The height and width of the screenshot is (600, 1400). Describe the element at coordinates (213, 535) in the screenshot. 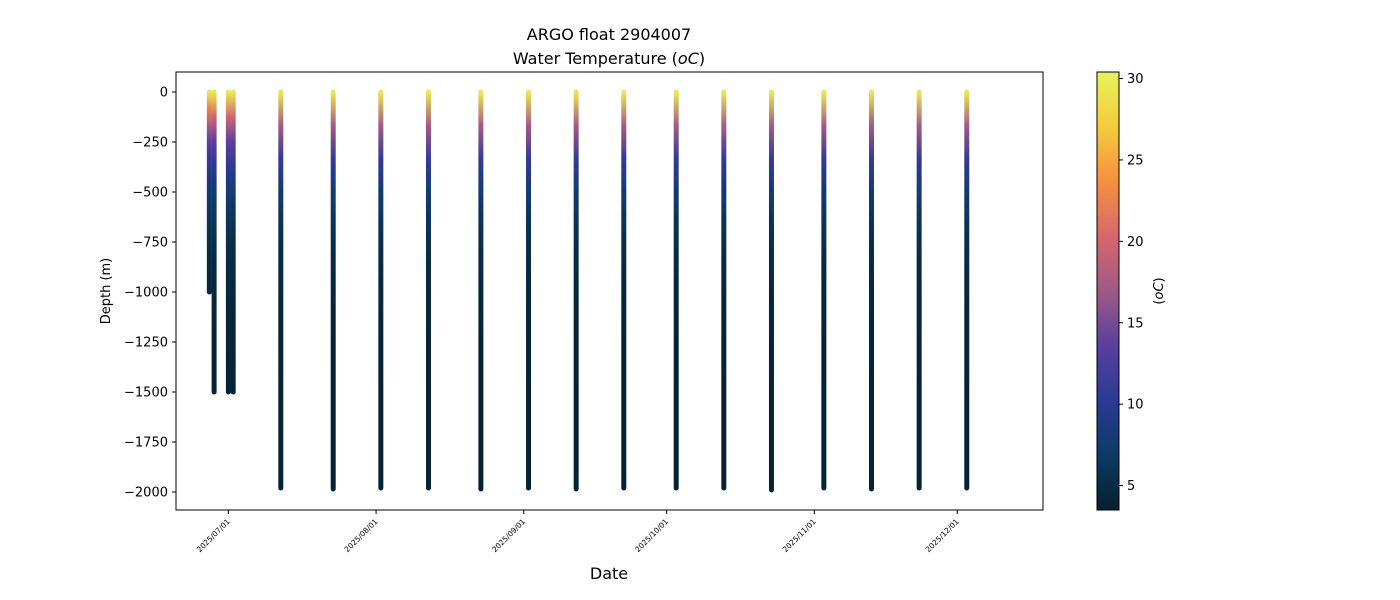

I see `x-tick-label: 2025/07/01` at that location.